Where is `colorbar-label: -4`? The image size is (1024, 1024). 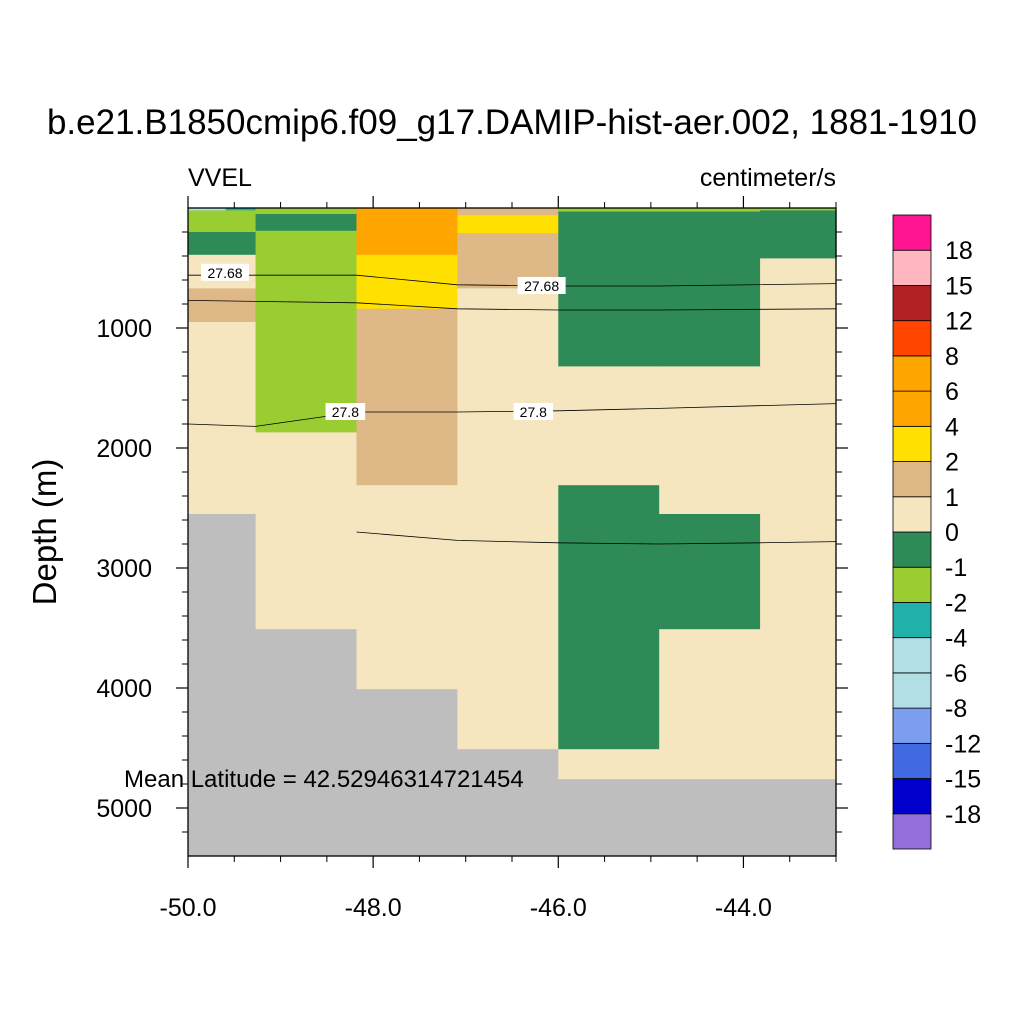
colorbar-label: -4 is located at coordinates (956, 639).